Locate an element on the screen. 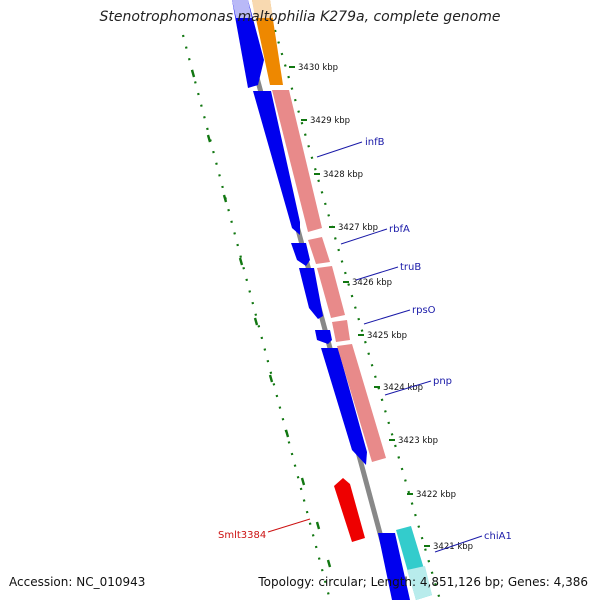 The width and height of the screenshot is (600, 600). orange-feature is located at coordinates (267, 42).